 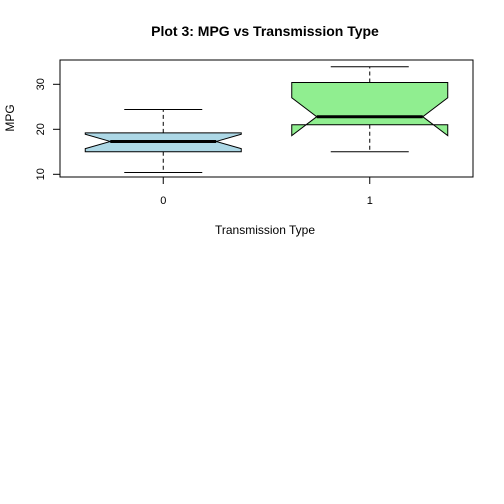 I want to click on y-tick-label-2: 30, so click(x=41, y=84).